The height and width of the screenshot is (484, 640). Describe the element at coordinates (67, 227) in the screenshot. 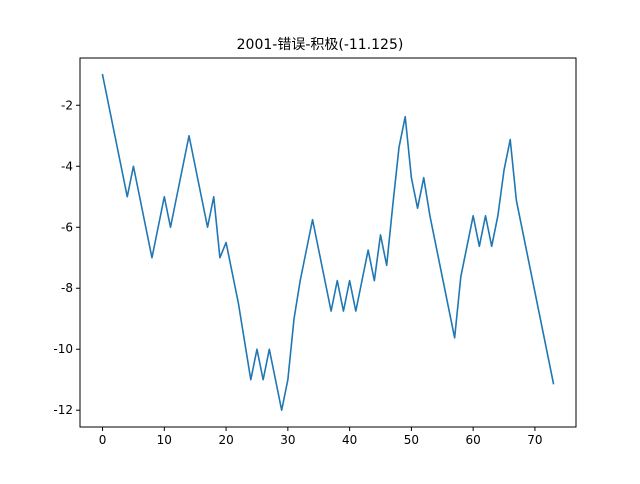

I see `y-tick-label: -6` at that location.